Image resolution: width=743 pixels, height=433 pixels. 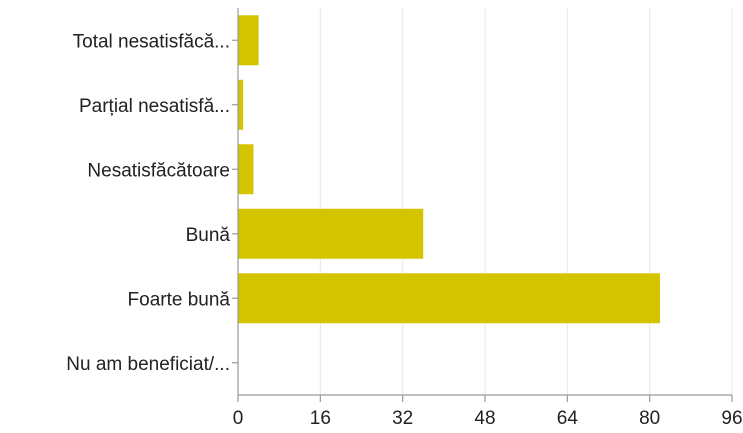 What do you see at coordinates (208, 235) in the screenshot?
I see `category-label: Bună` at bounding box center [208, 235].